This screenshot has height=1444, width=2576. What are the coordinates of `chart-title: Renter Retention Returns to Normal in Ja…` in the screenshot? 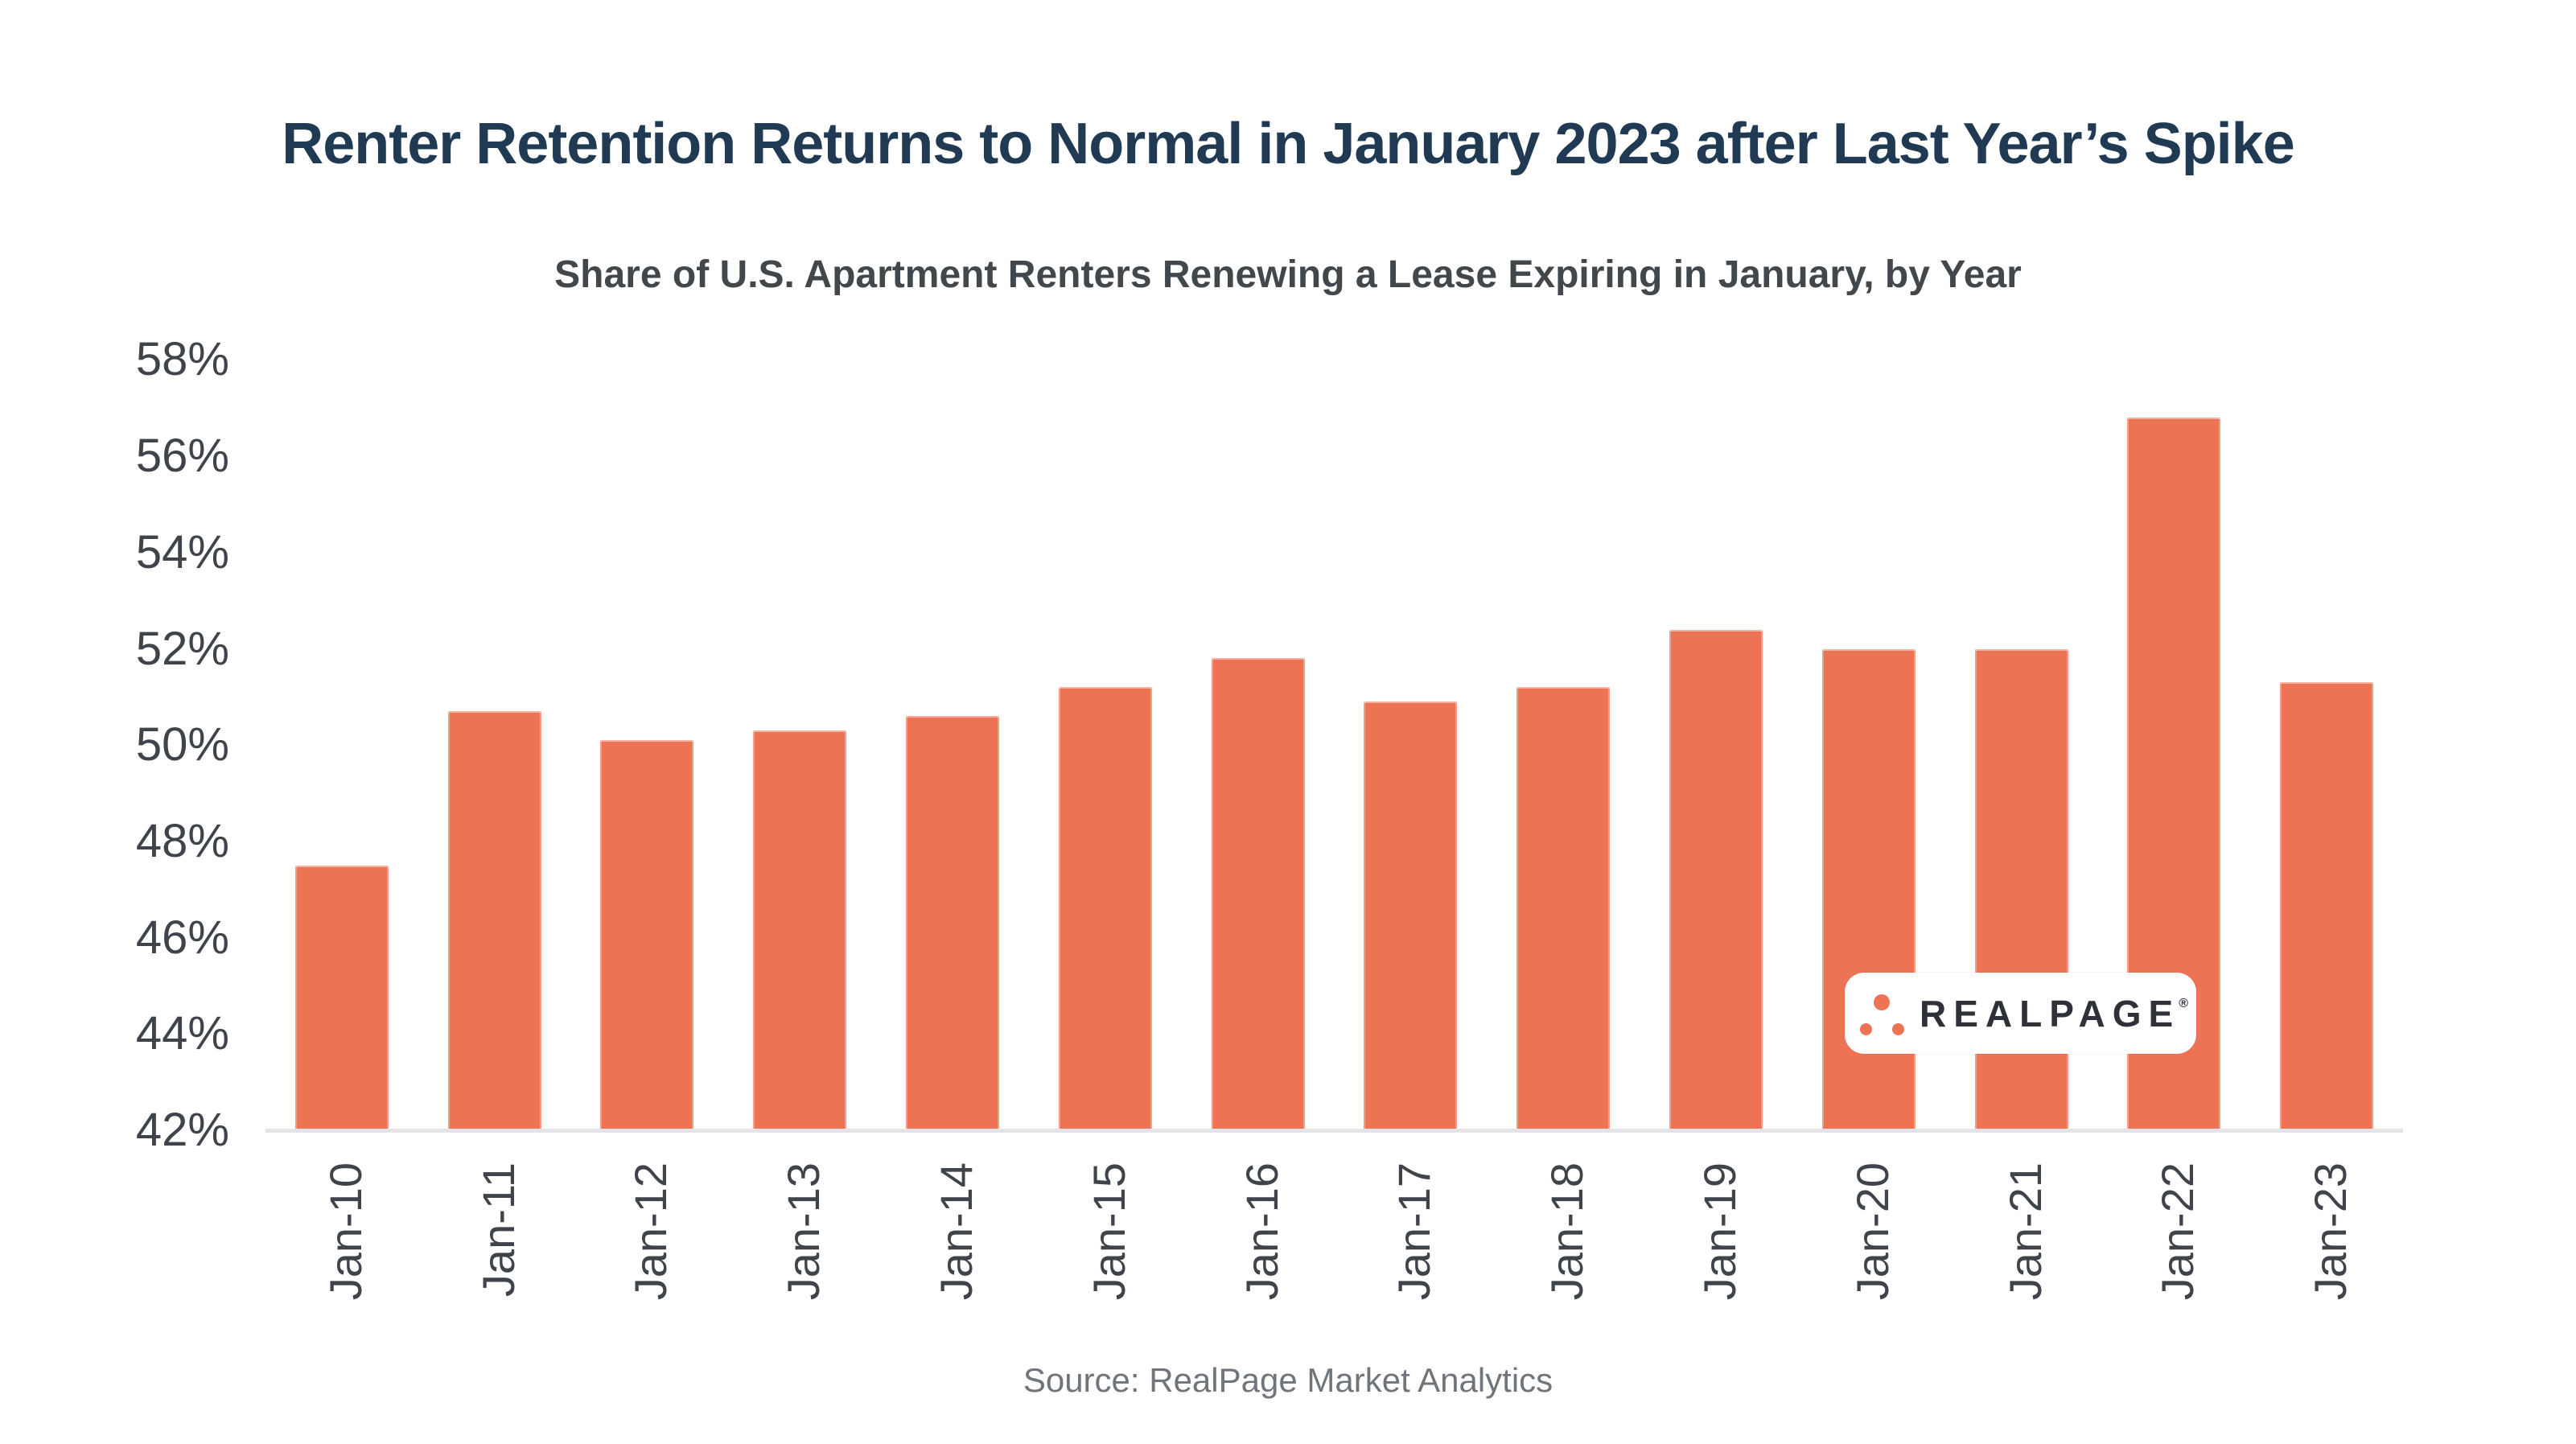 It's located at (1288, 144).